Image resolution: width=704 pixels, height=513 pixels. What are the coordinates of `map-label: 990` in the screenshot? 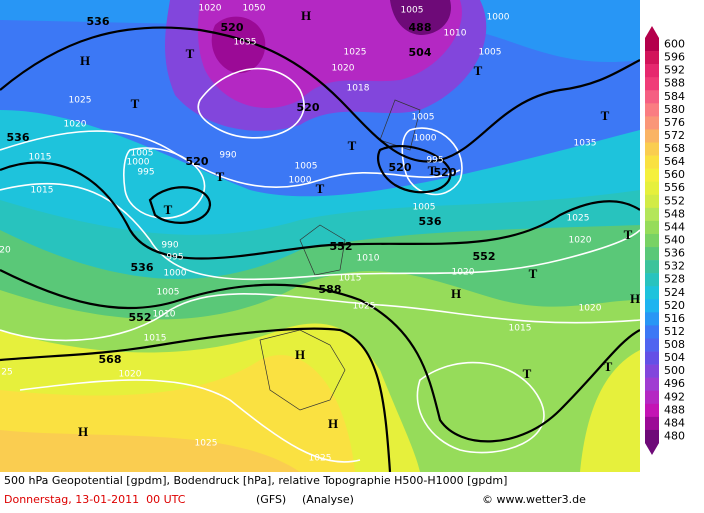 It's located at (227, 156).